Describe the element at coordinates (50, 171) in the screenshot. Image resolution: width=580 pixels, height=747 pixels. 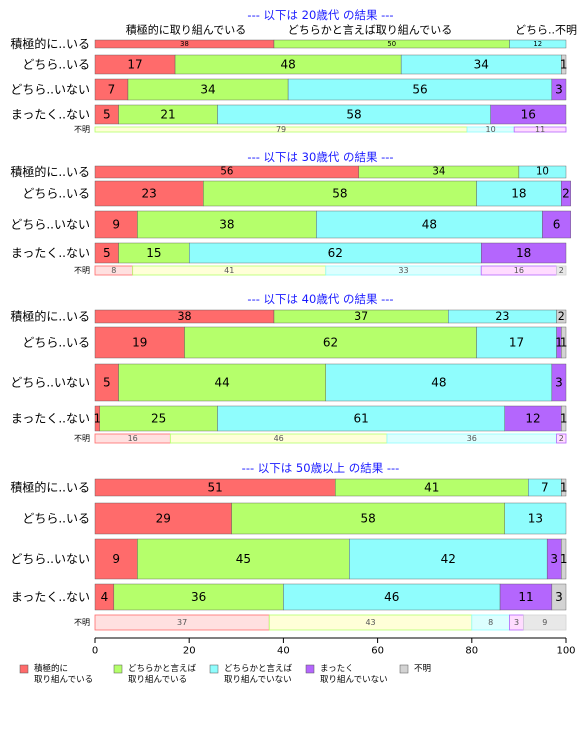
I see `row-label: 積極的に..いる` at that location.